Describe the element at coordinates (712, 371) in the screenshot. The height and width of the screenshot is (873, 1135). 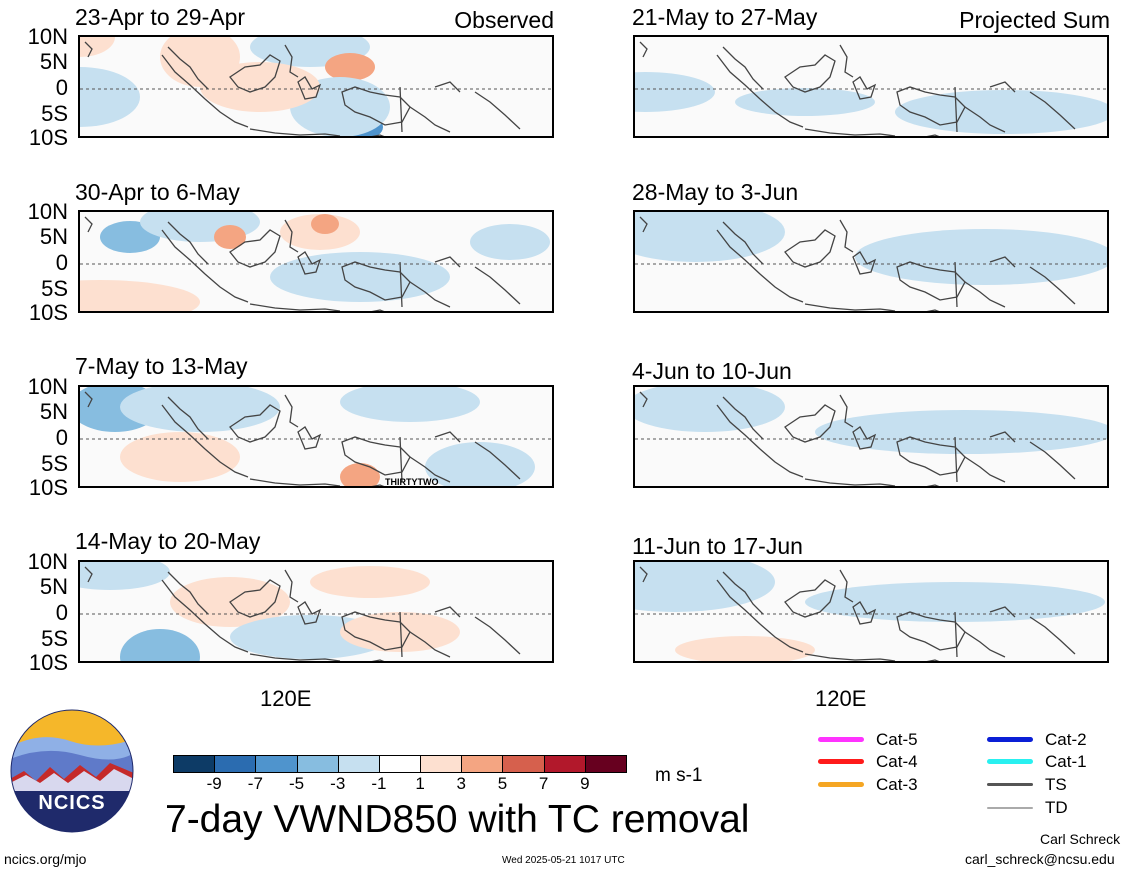
I see `panel-title-7: 4-Jun to 10-Jun` at that location.